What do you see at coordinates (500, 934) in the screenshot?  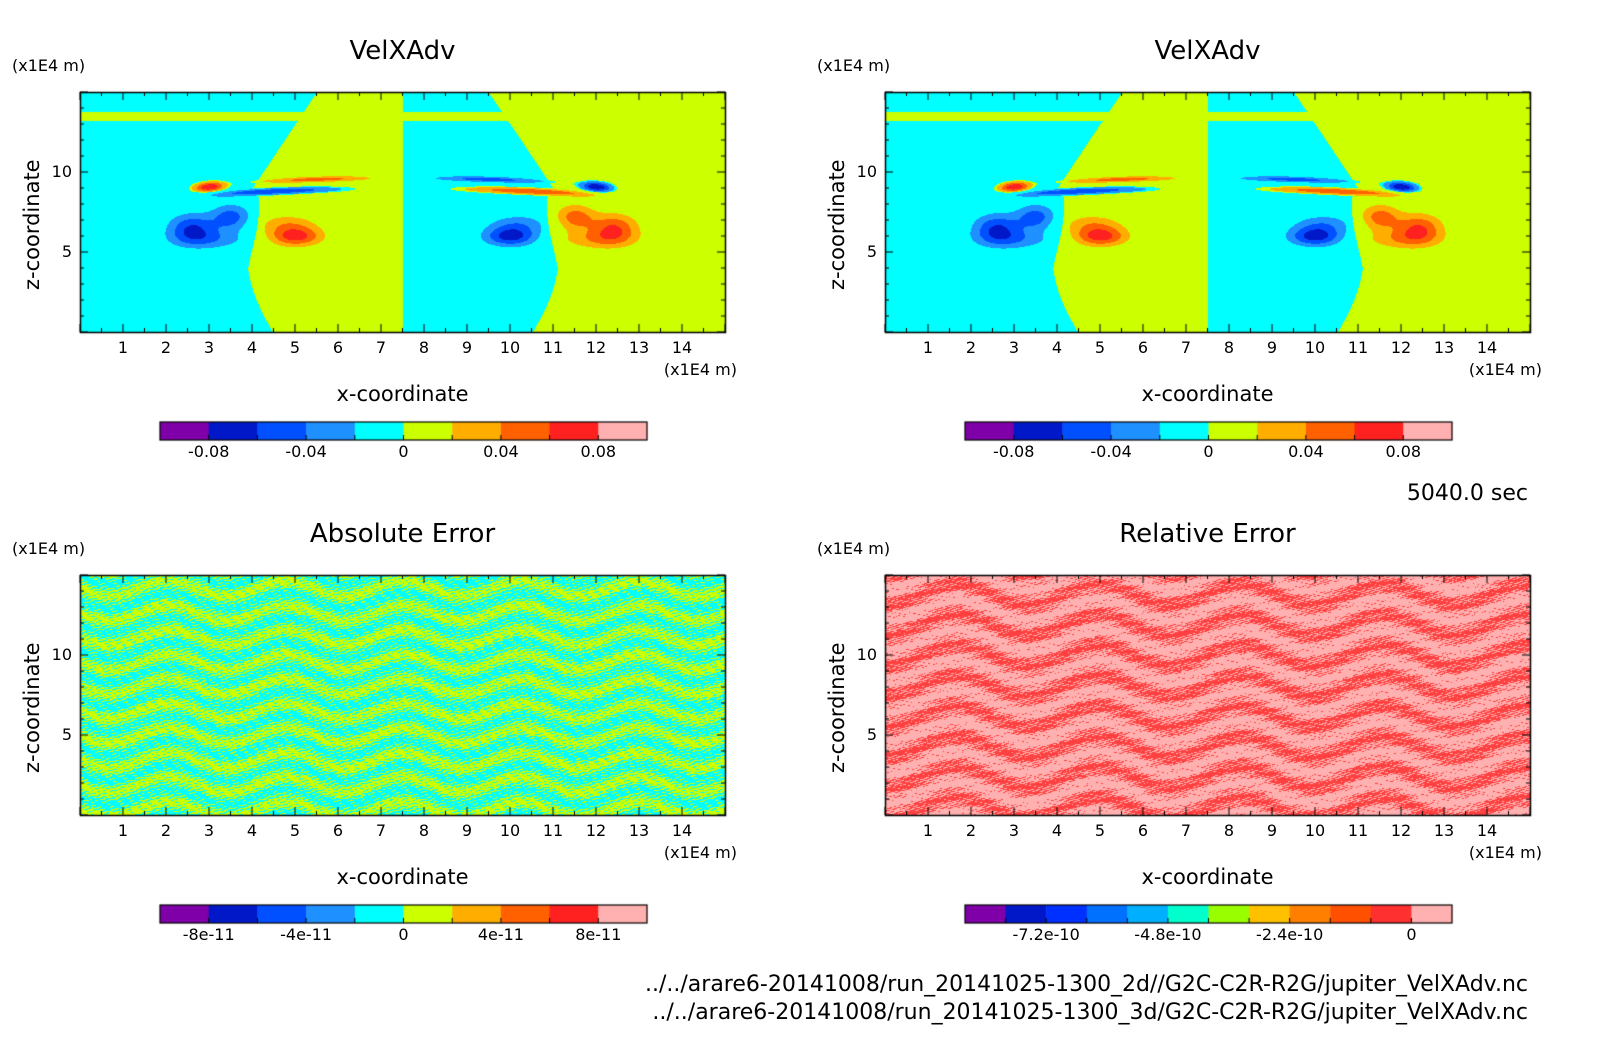 I see `colorbar-tick-label: 4e-11` at bounding box center [500, 934].